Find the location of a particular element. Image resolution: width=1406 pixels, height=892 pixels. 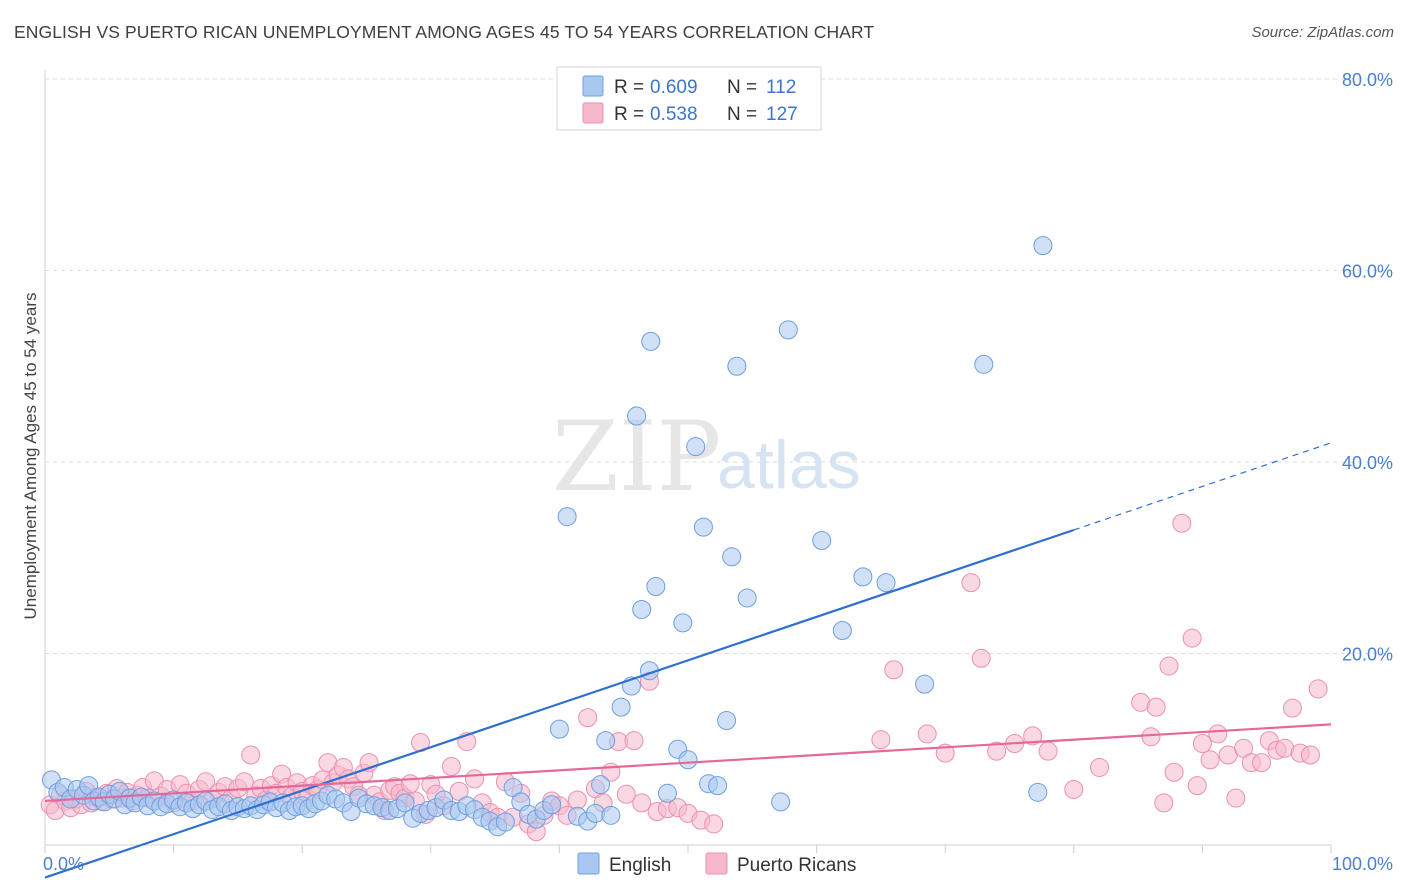

y-tick-label: 20.0% is located at coordinates (1367, 655).